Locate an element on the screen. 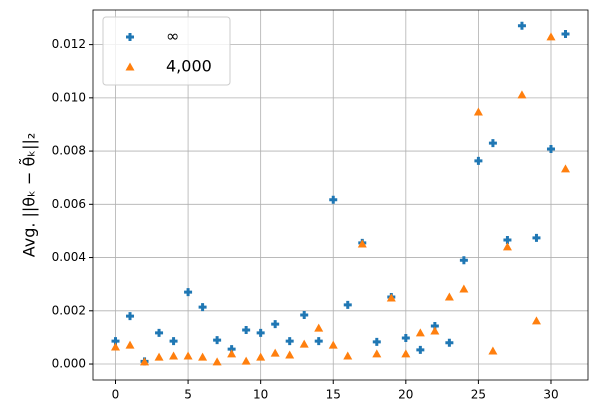  y-tick-label: 0.012 is located at coordinates (69, 44).